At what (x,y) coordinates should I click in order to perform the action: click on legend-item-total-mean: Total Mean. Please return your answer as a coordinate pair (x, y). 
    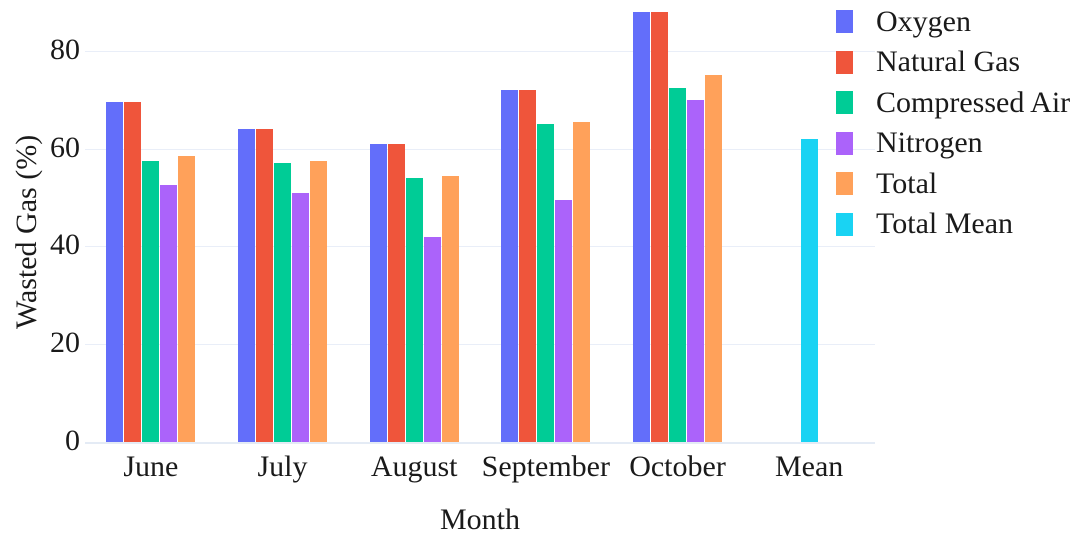
    Looking at the image, I should click on (925, 223).